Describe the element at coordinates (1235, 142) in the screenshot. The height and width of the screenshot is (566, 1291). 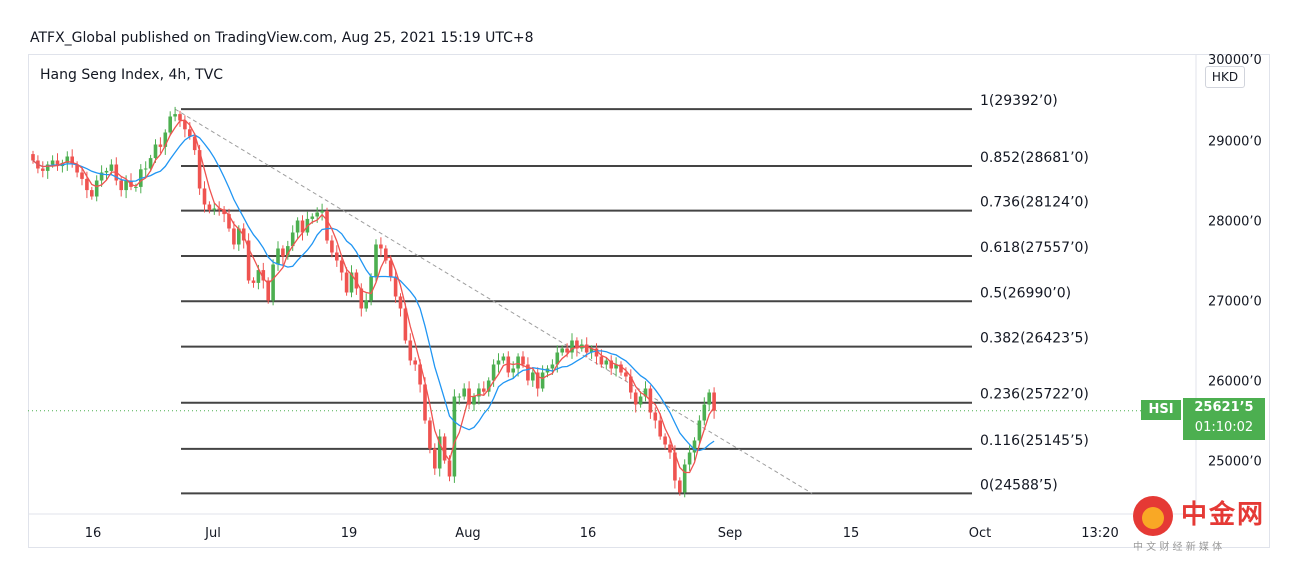
I see `y-tick-label: 29000’0` at that location.